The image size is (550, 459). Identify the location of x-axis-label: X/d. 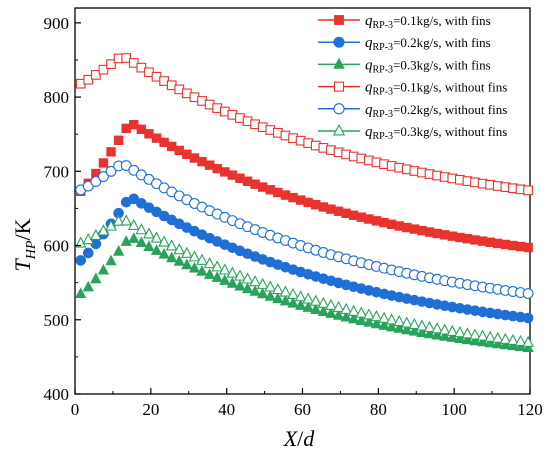
(299, 438).